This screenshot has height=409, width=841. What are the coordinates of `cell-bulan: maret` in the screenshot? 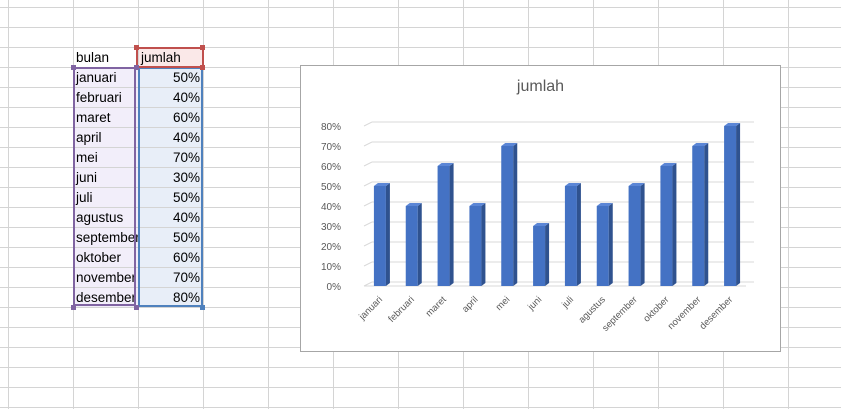 It's located at (93, 117).